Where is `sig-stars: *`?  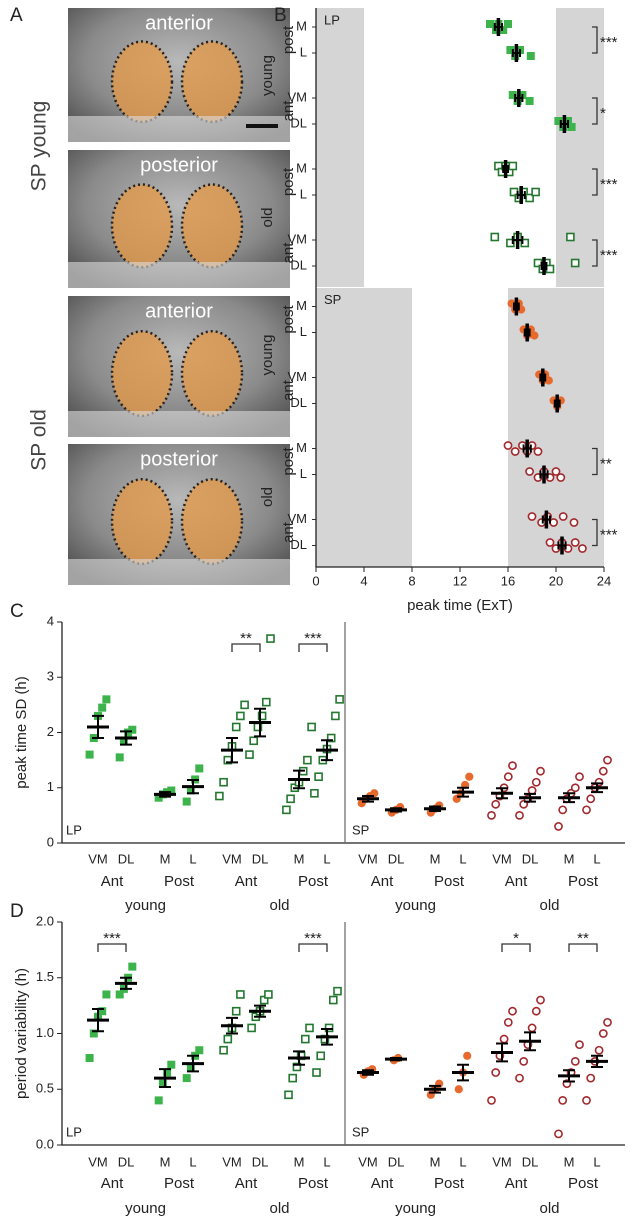
sig-stars: * is located at coordinates (516, 938).